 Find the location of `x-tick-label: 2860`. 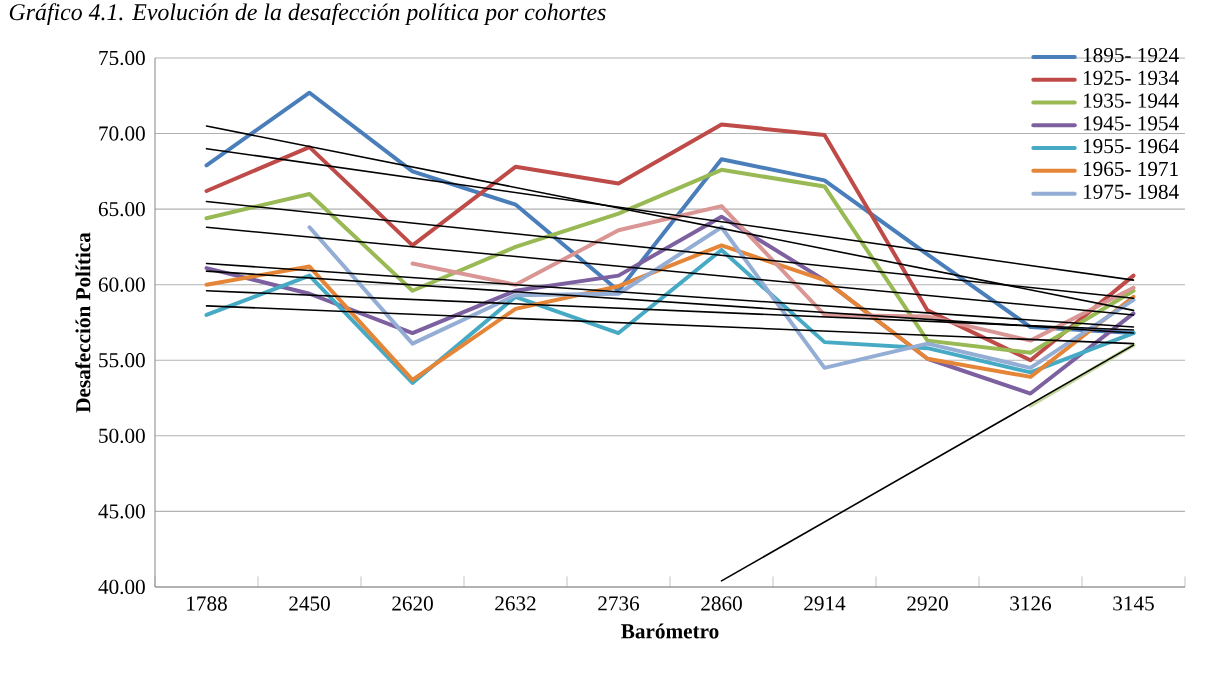

x-tick-label: 2860 is located at coordinates (721, 603).